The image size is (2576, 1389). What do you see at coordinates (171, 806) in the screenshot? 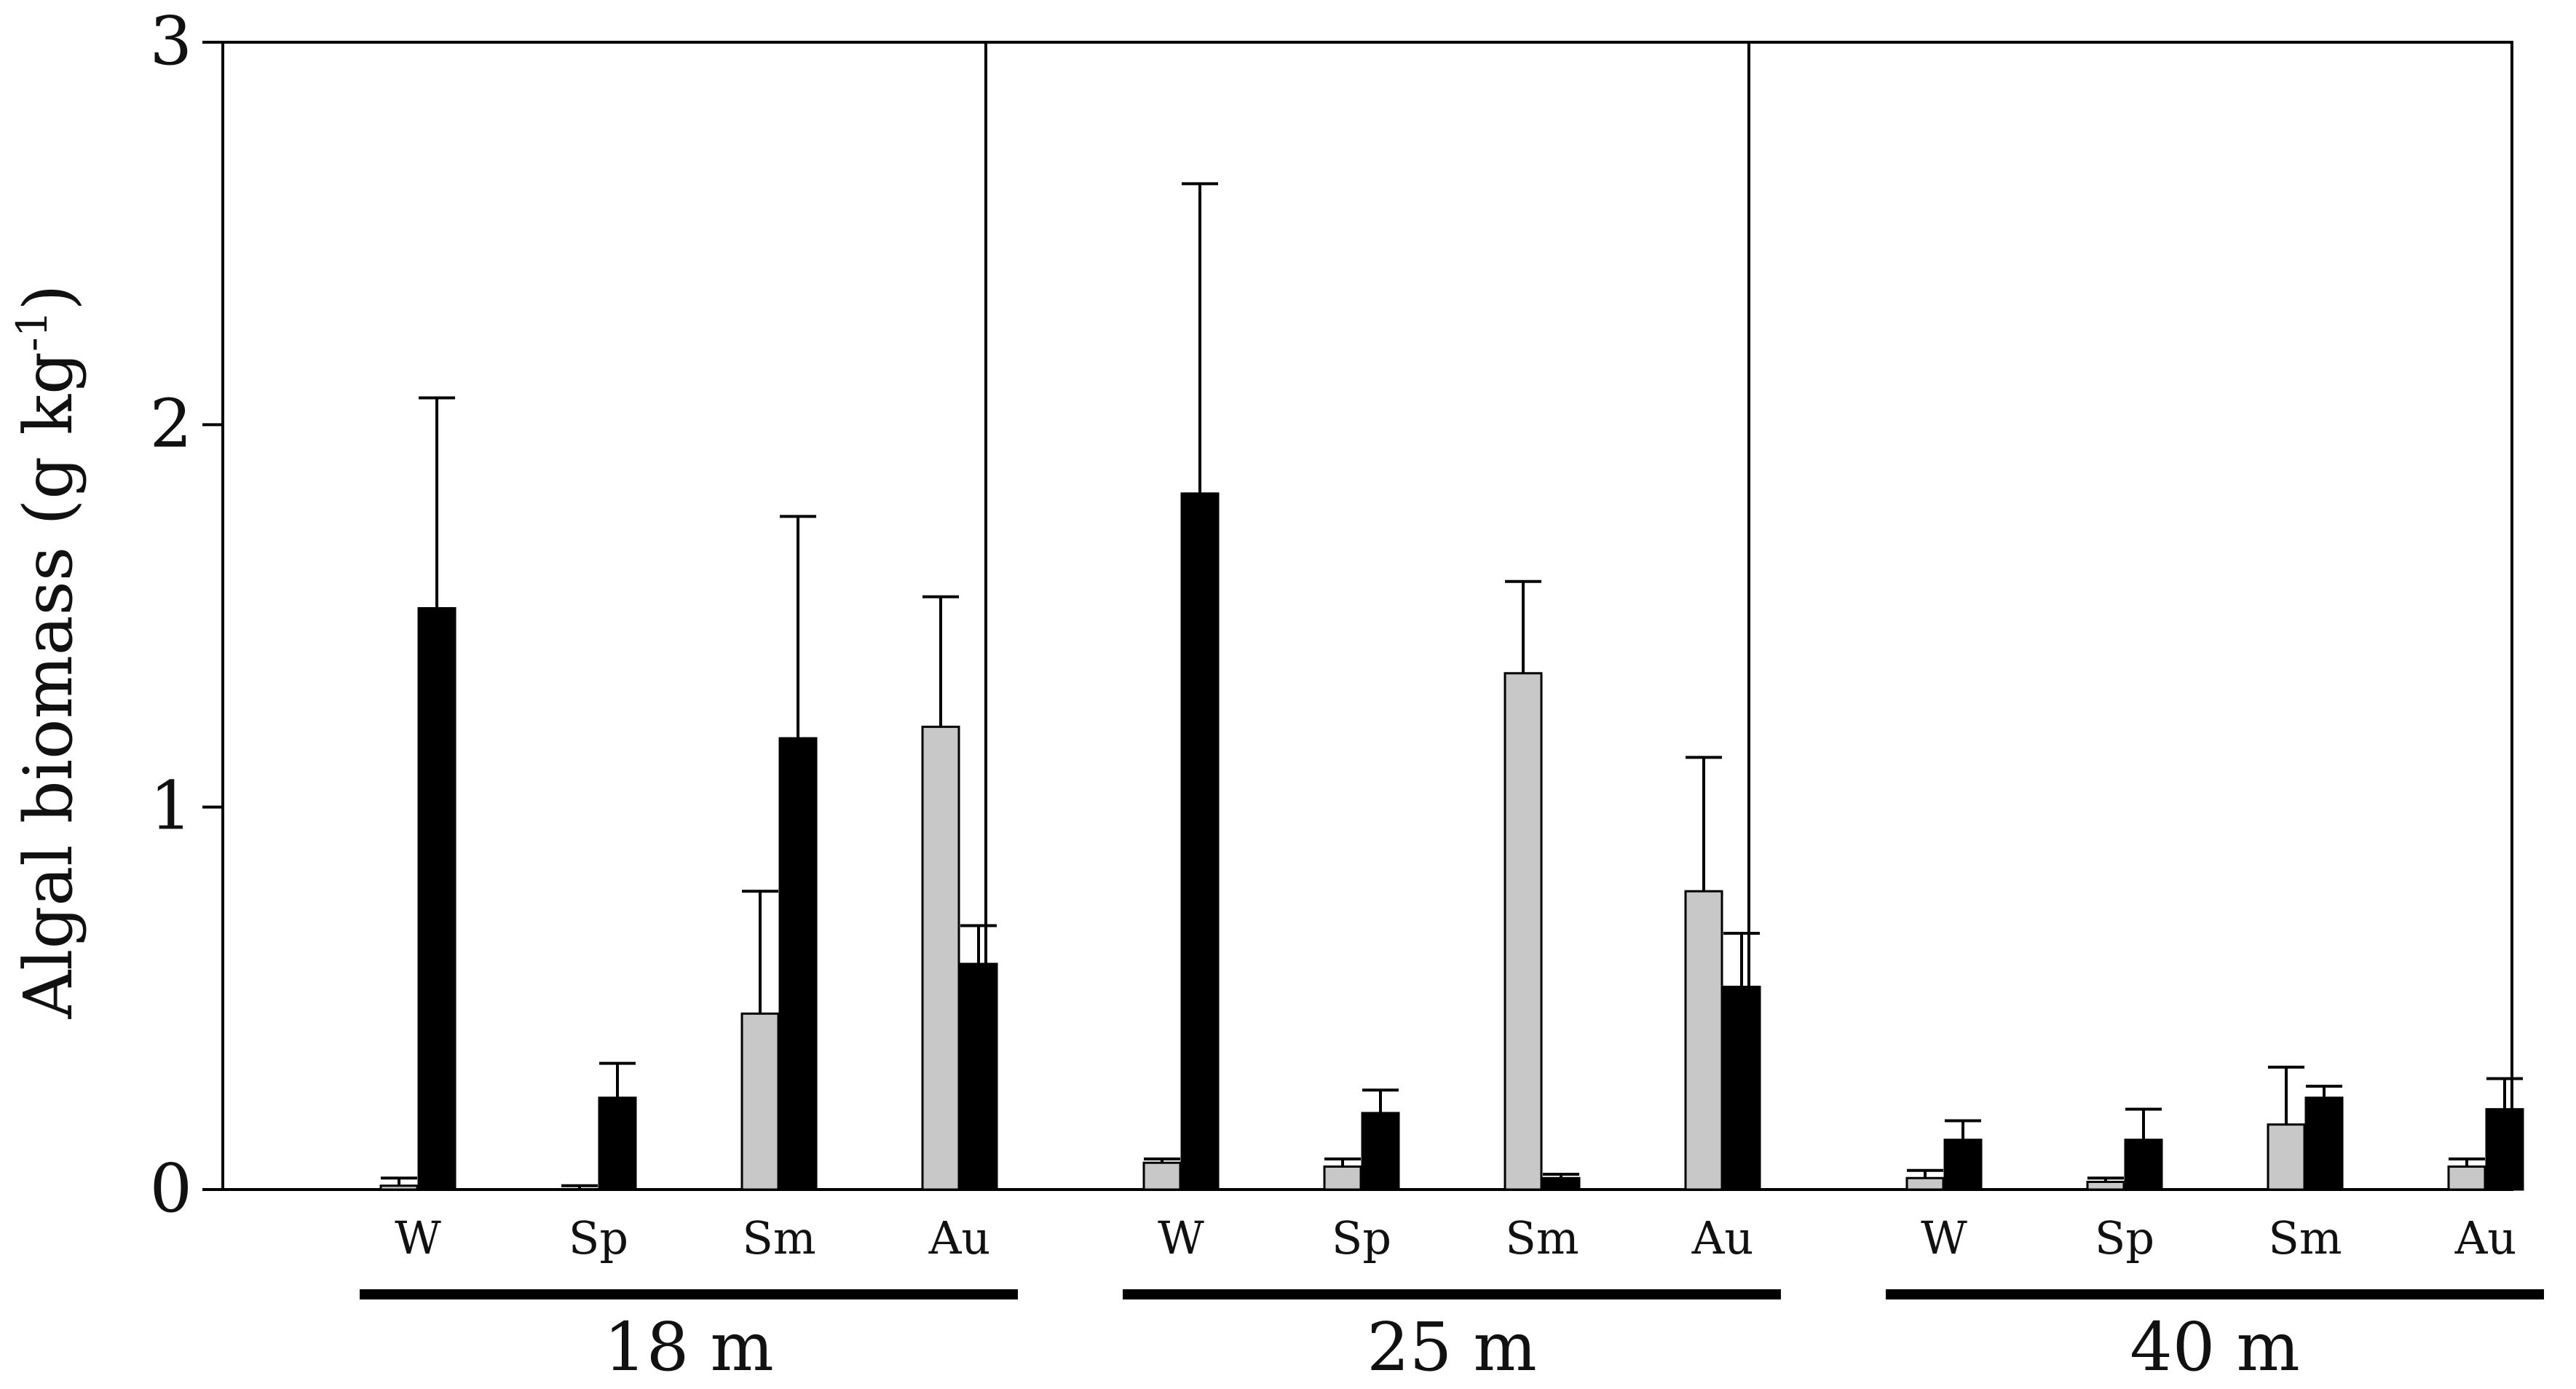
I see `y-tick-label: 1` at bounding box center [171, 806].